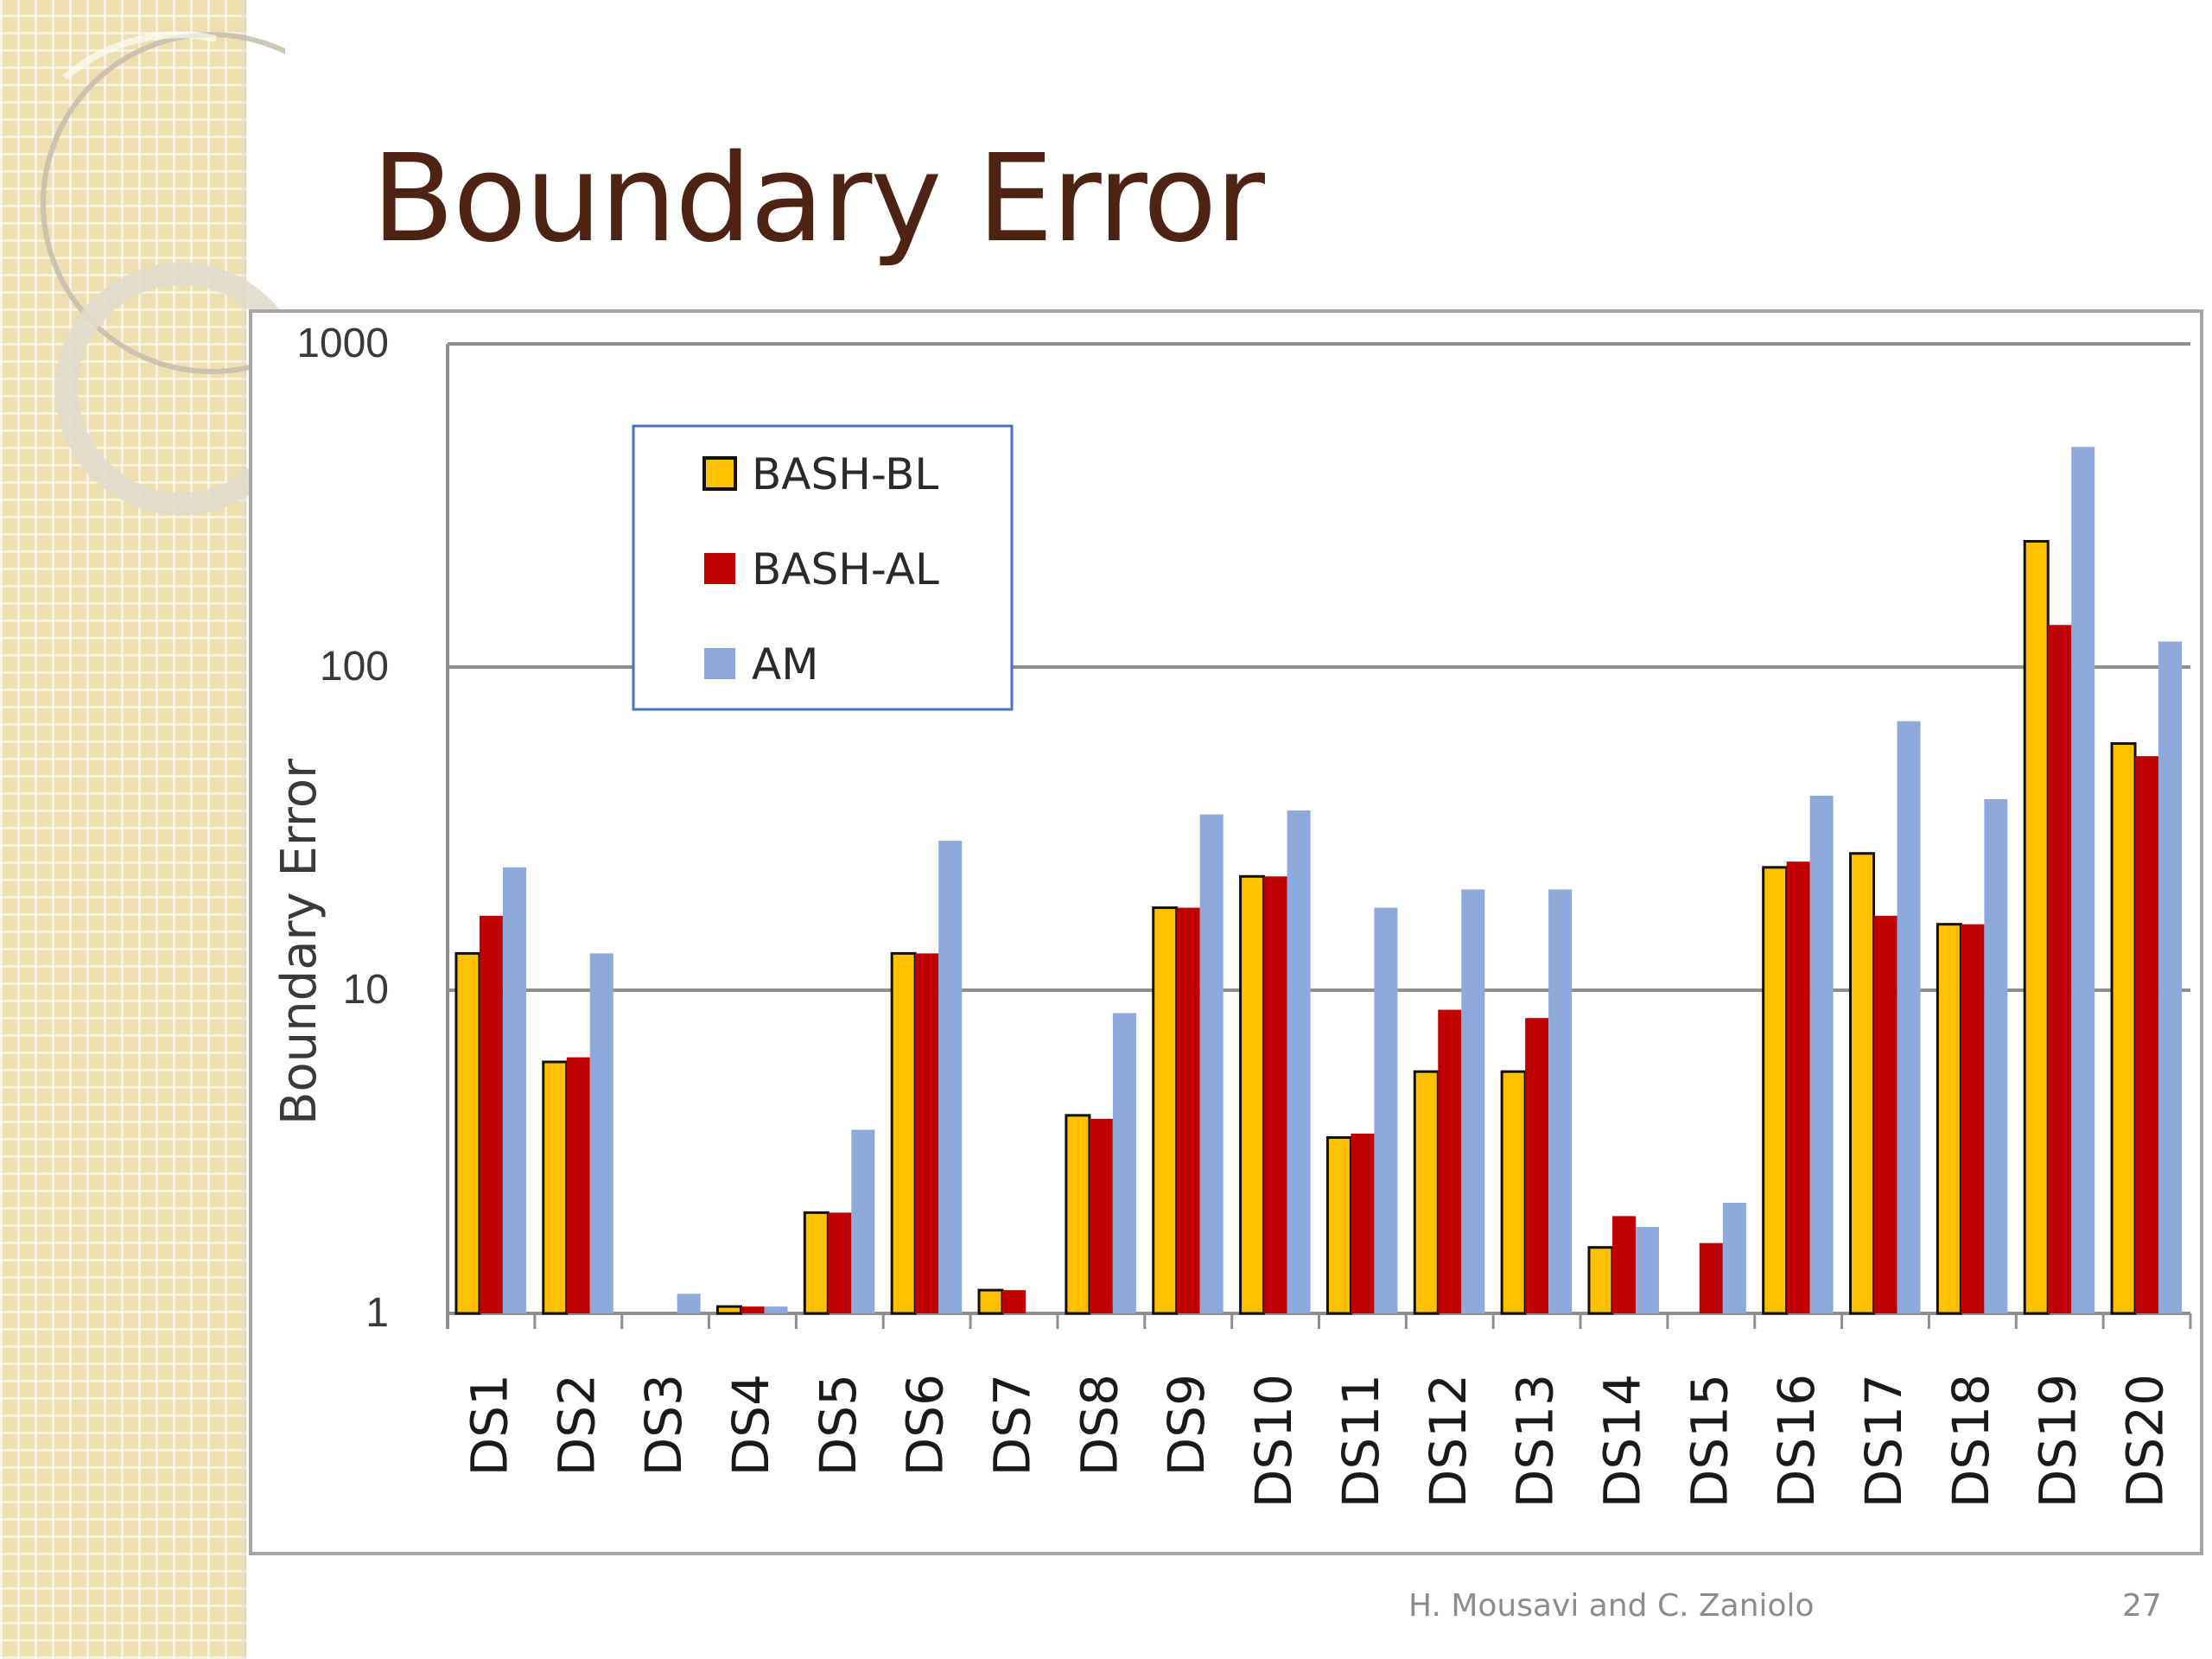 Image resolution: width=2212 pixels, height=1659 pixels. I want to click on bar-bash-bl-ds19, so click(2036, 927).